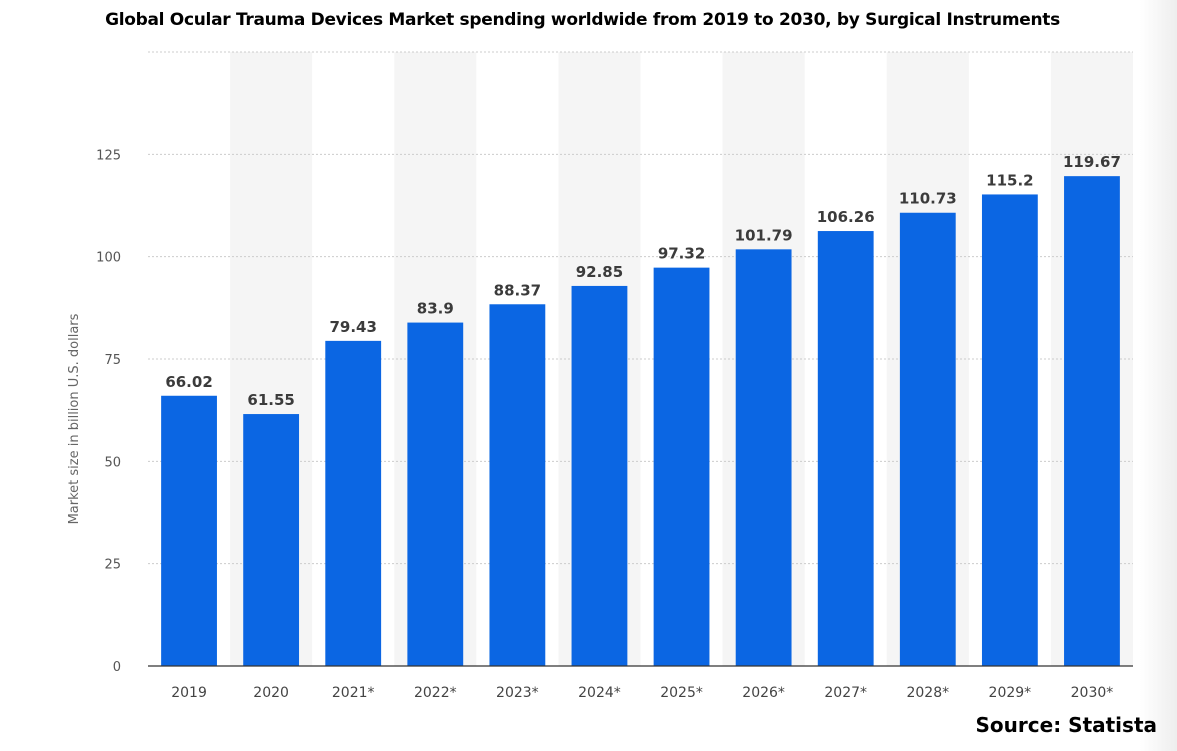 The image size is (1177, 751). I want to click on data-label: 101.79, so click(764, 235).